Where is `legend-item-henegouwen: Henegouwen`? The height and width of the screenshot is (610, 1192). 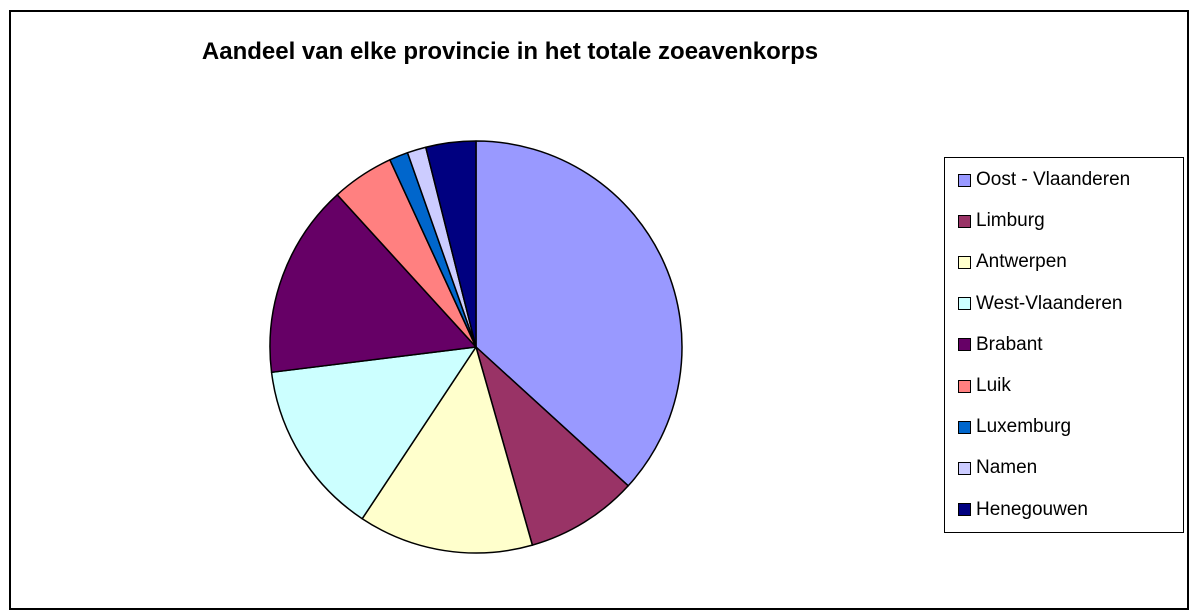 legend-item-henegouwen: Henegouwen is located at coordinates (1023, 510).